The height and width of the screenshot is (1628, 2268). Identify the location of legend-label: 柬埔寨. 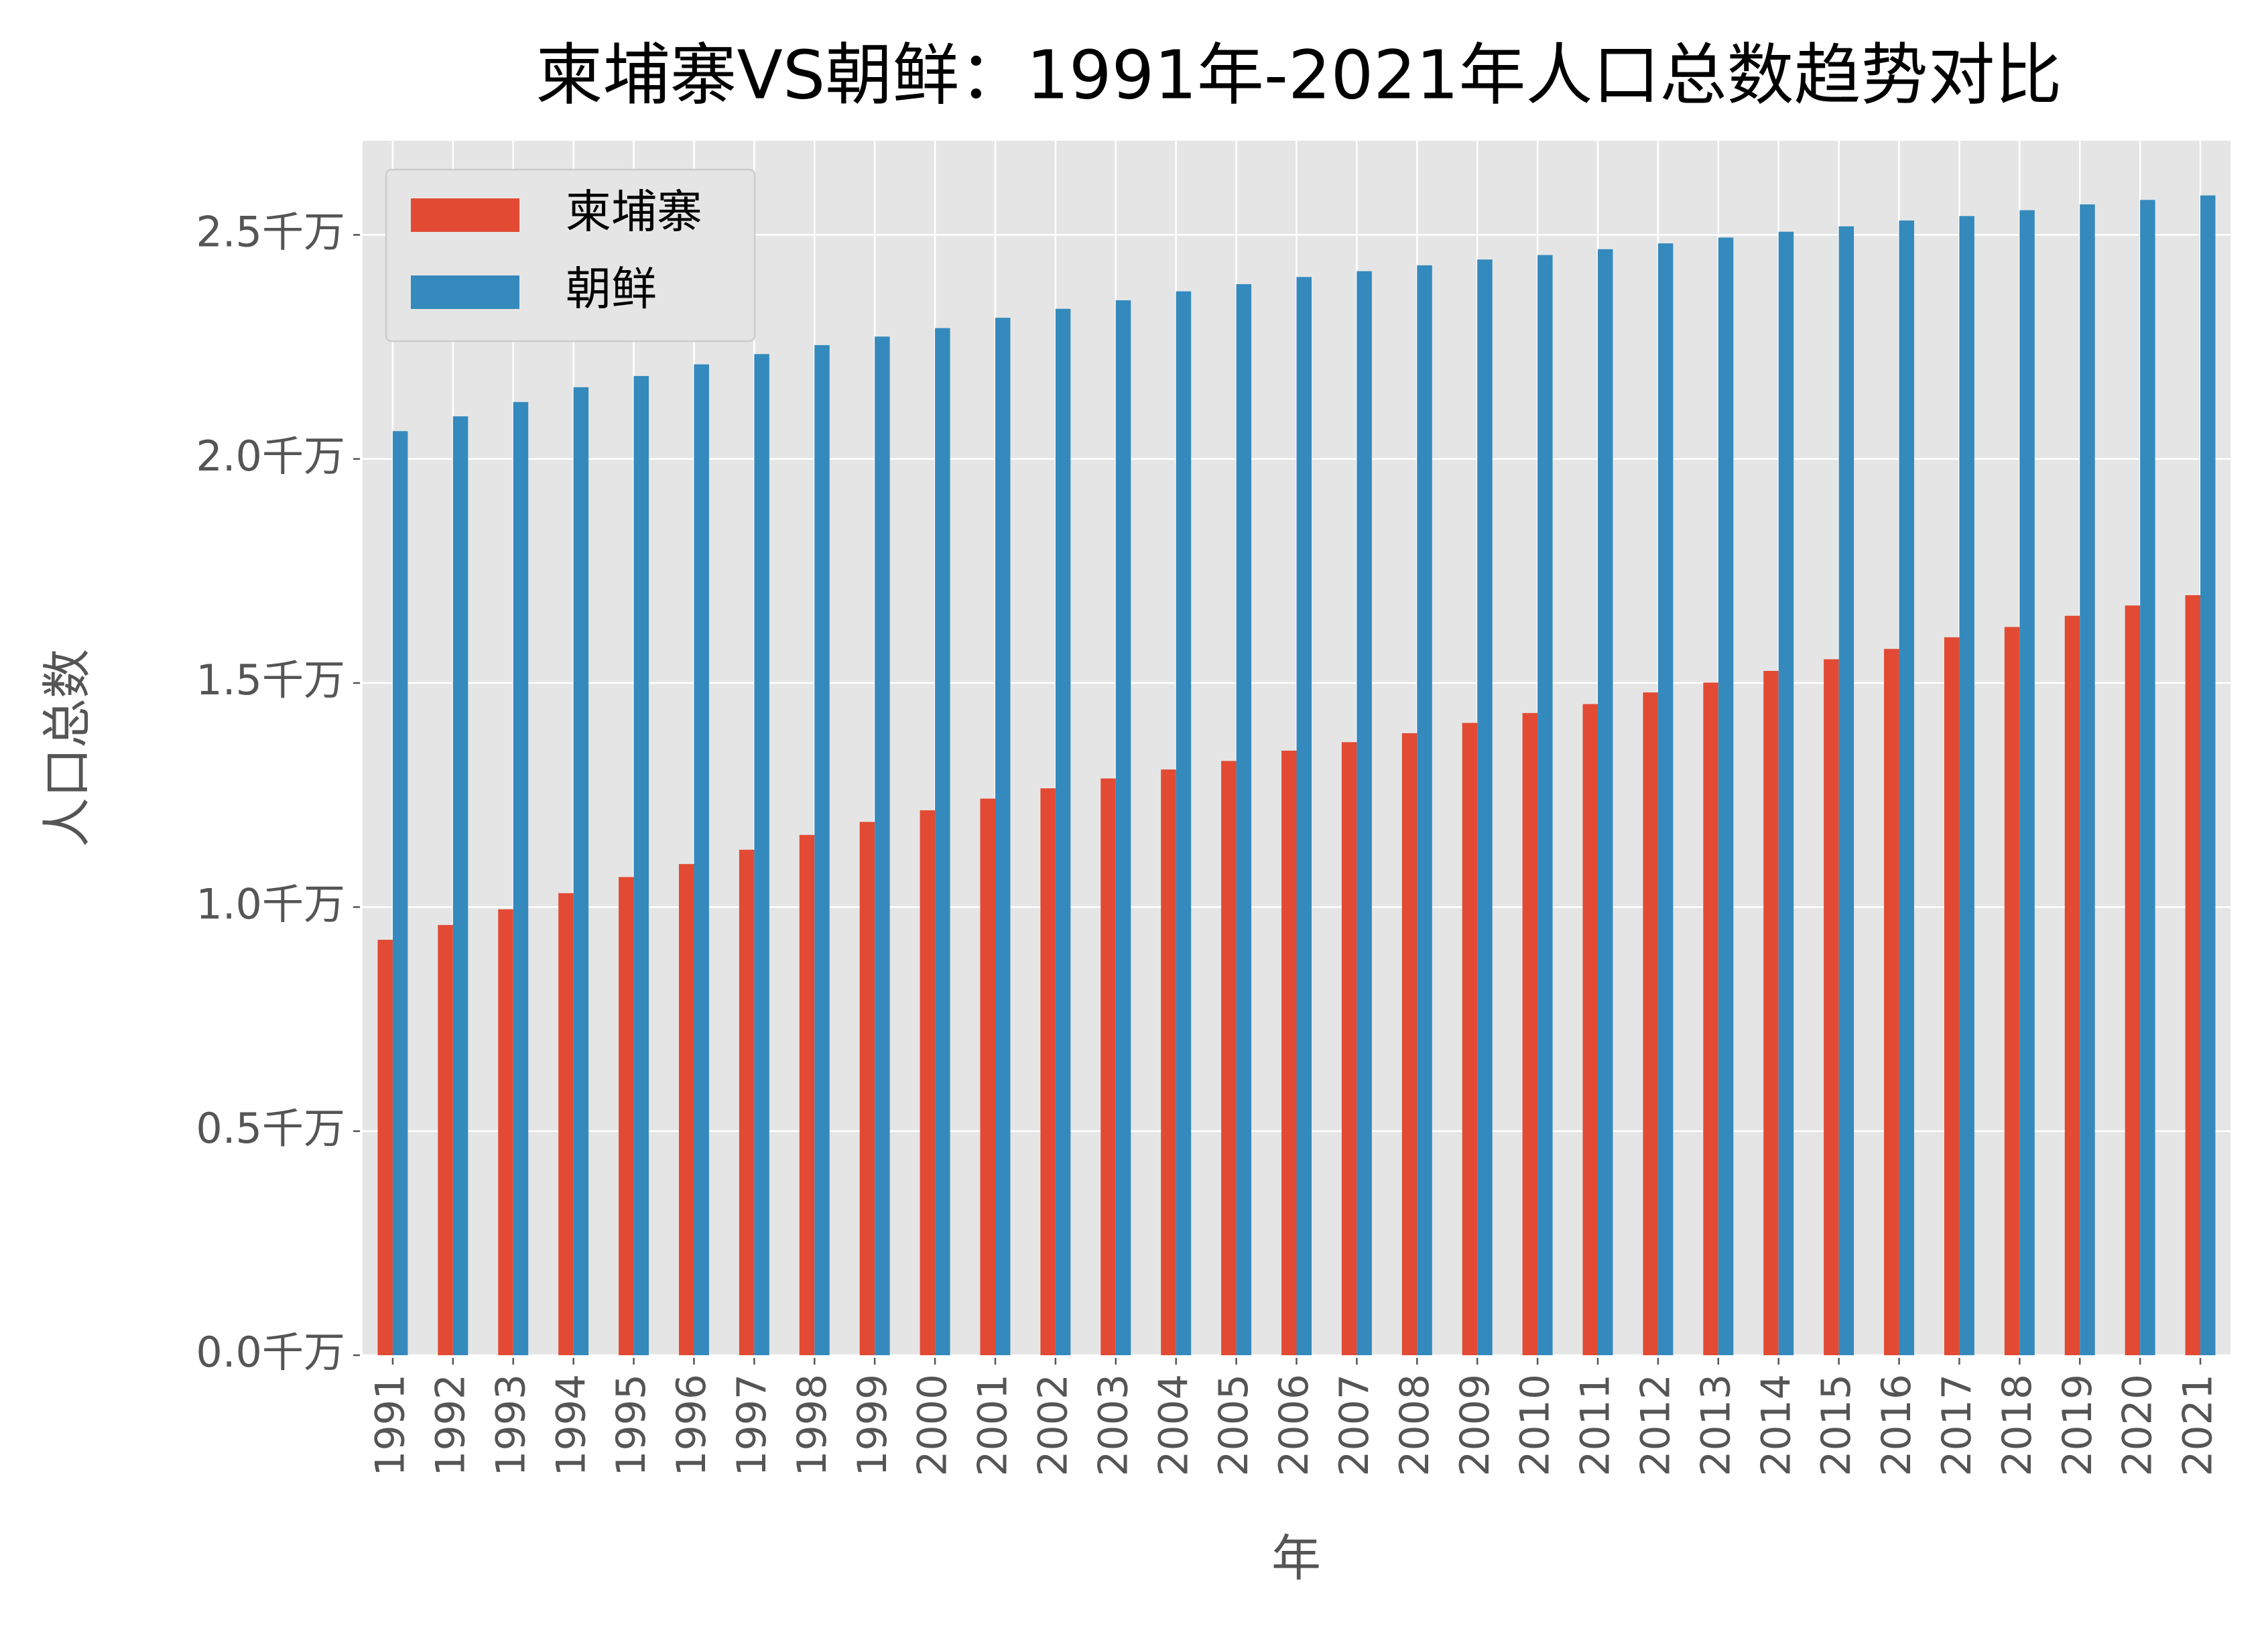
(634, 212).